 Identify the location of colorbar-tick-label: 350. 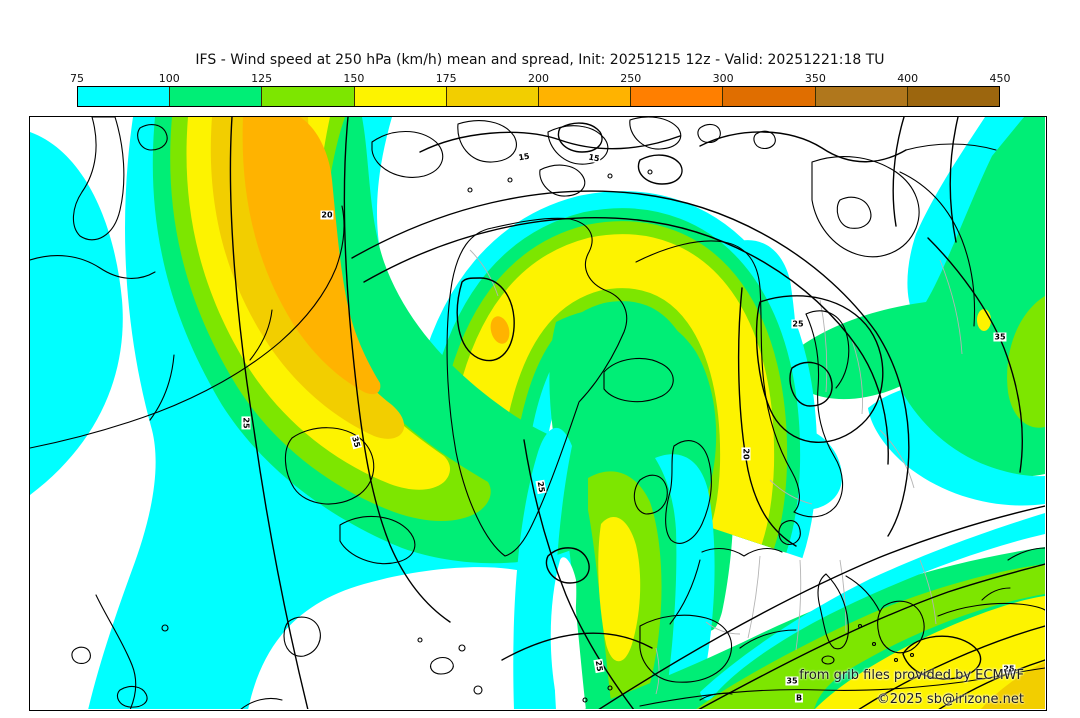
(815, 78).